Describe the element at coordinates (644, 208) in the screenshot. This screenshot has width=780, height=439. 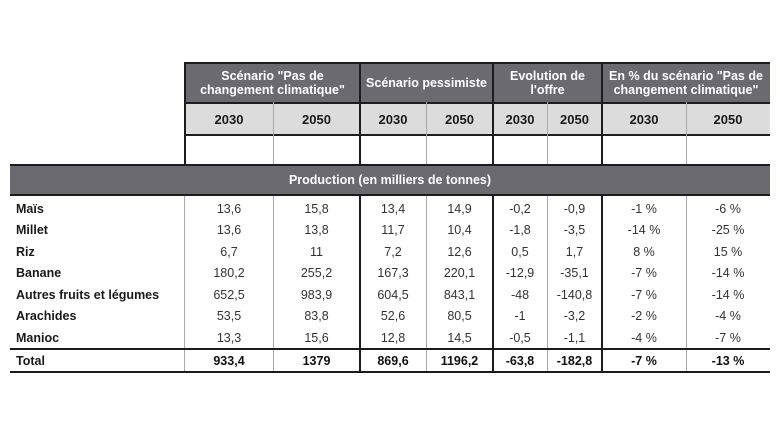
I see `table-cell: -1 %` at that location.